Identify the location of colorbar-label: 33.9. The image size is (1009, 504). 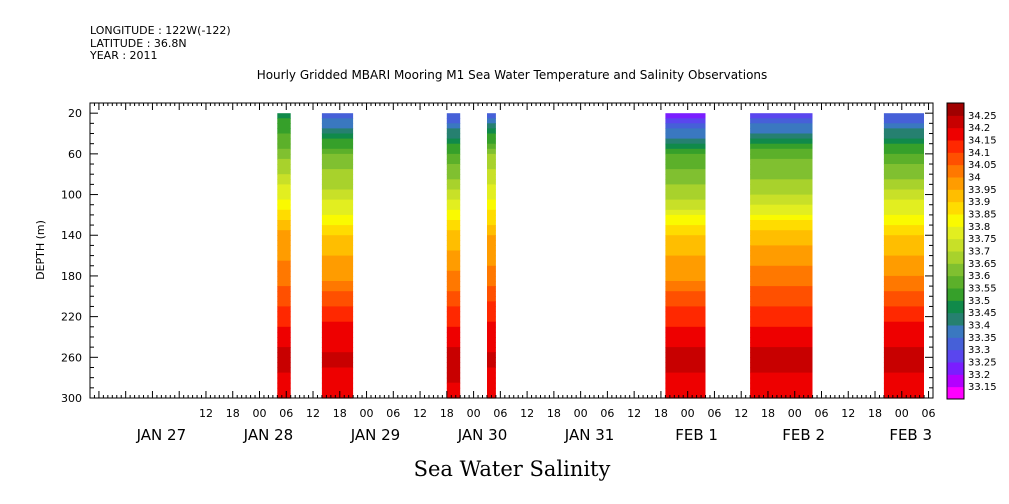
(979, 202).